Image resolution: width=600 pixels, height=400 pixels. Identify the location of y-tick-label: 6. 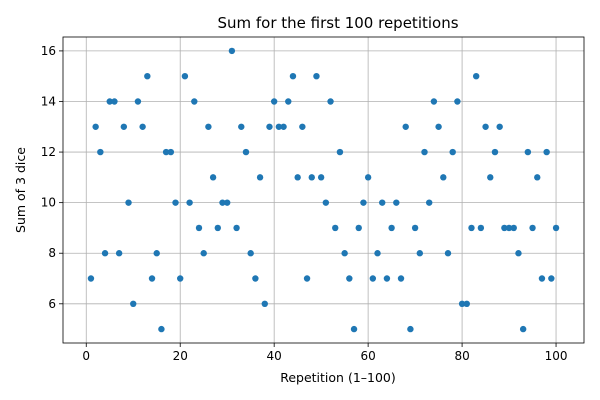
(52, 304).